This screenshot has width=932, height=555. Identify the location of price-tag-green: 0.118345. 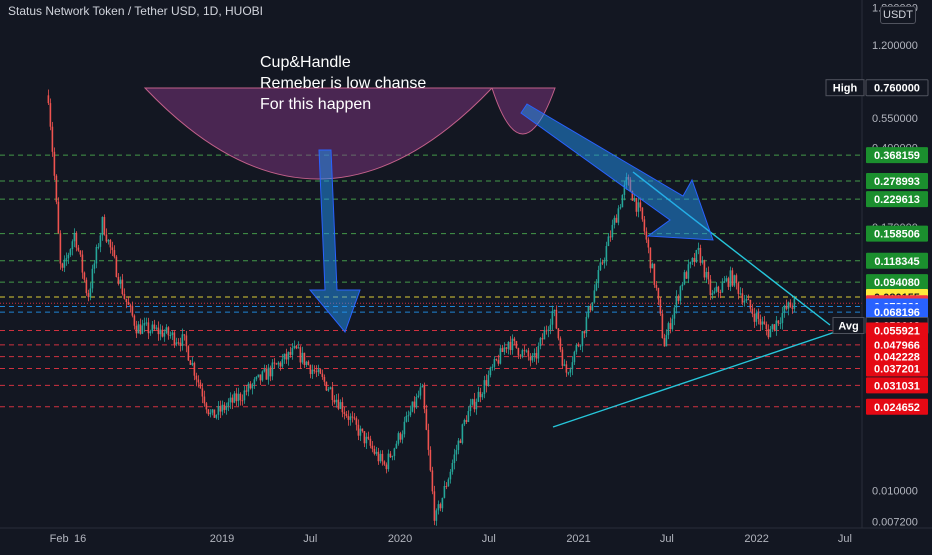
(897, 260).